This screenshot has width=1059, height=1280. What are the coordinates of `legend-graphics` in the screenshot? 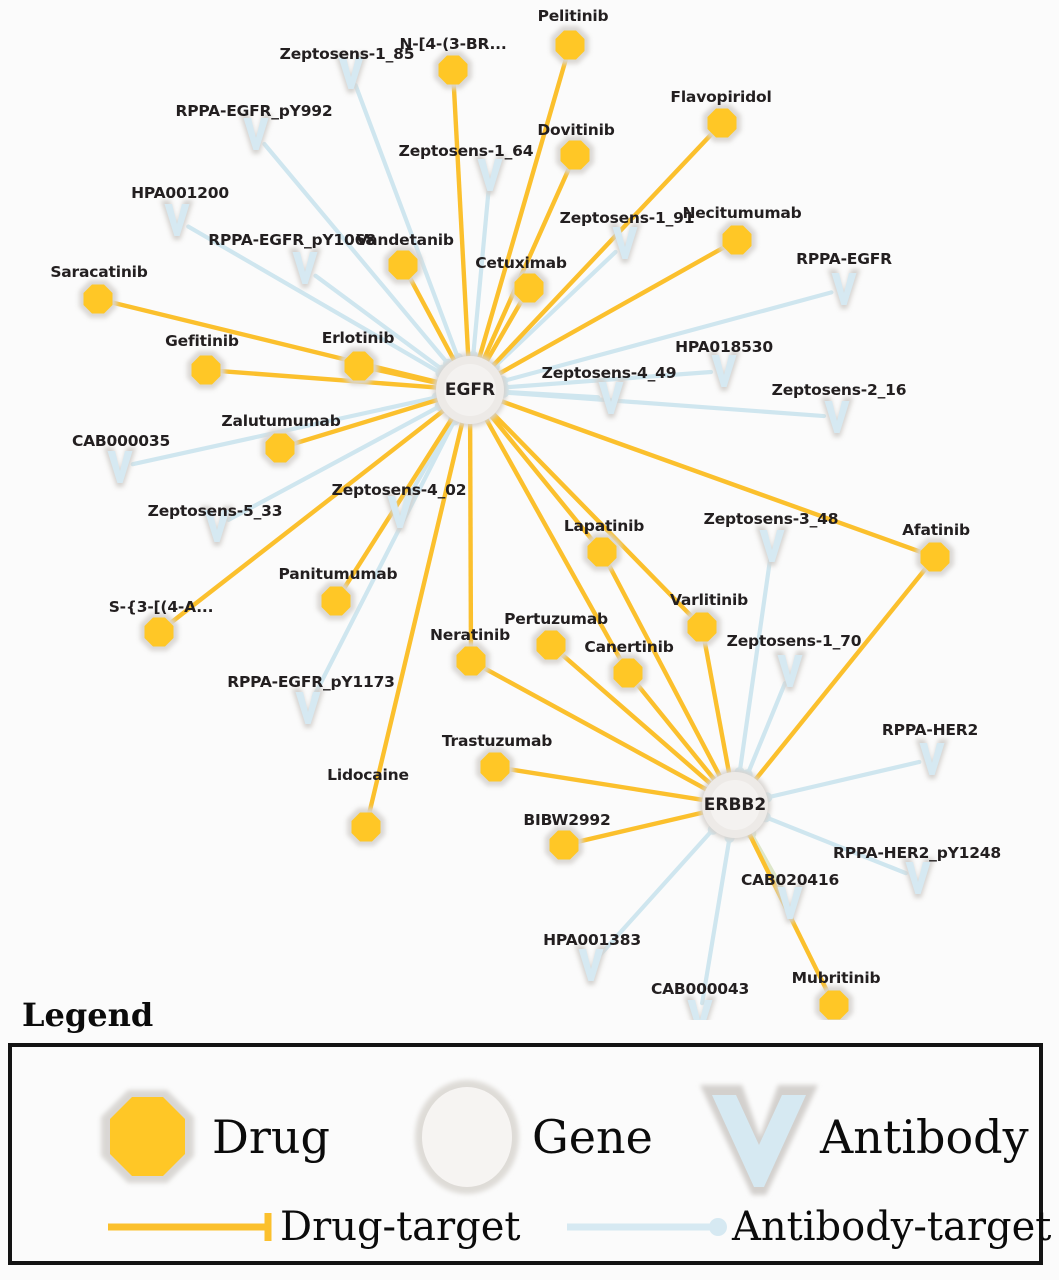 It's located at (459, 1160).